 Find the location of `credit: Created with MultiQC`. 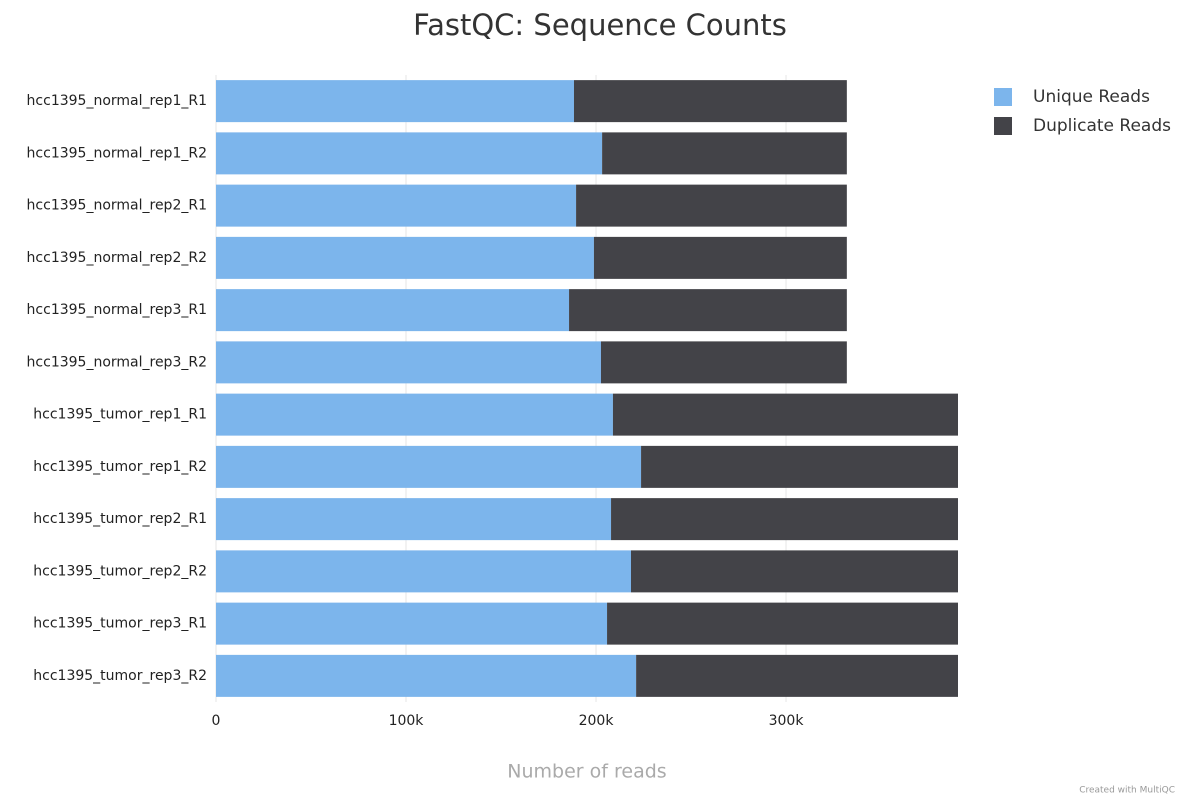

credit: Created with MultiQC is located at coordinates (1127, 791).